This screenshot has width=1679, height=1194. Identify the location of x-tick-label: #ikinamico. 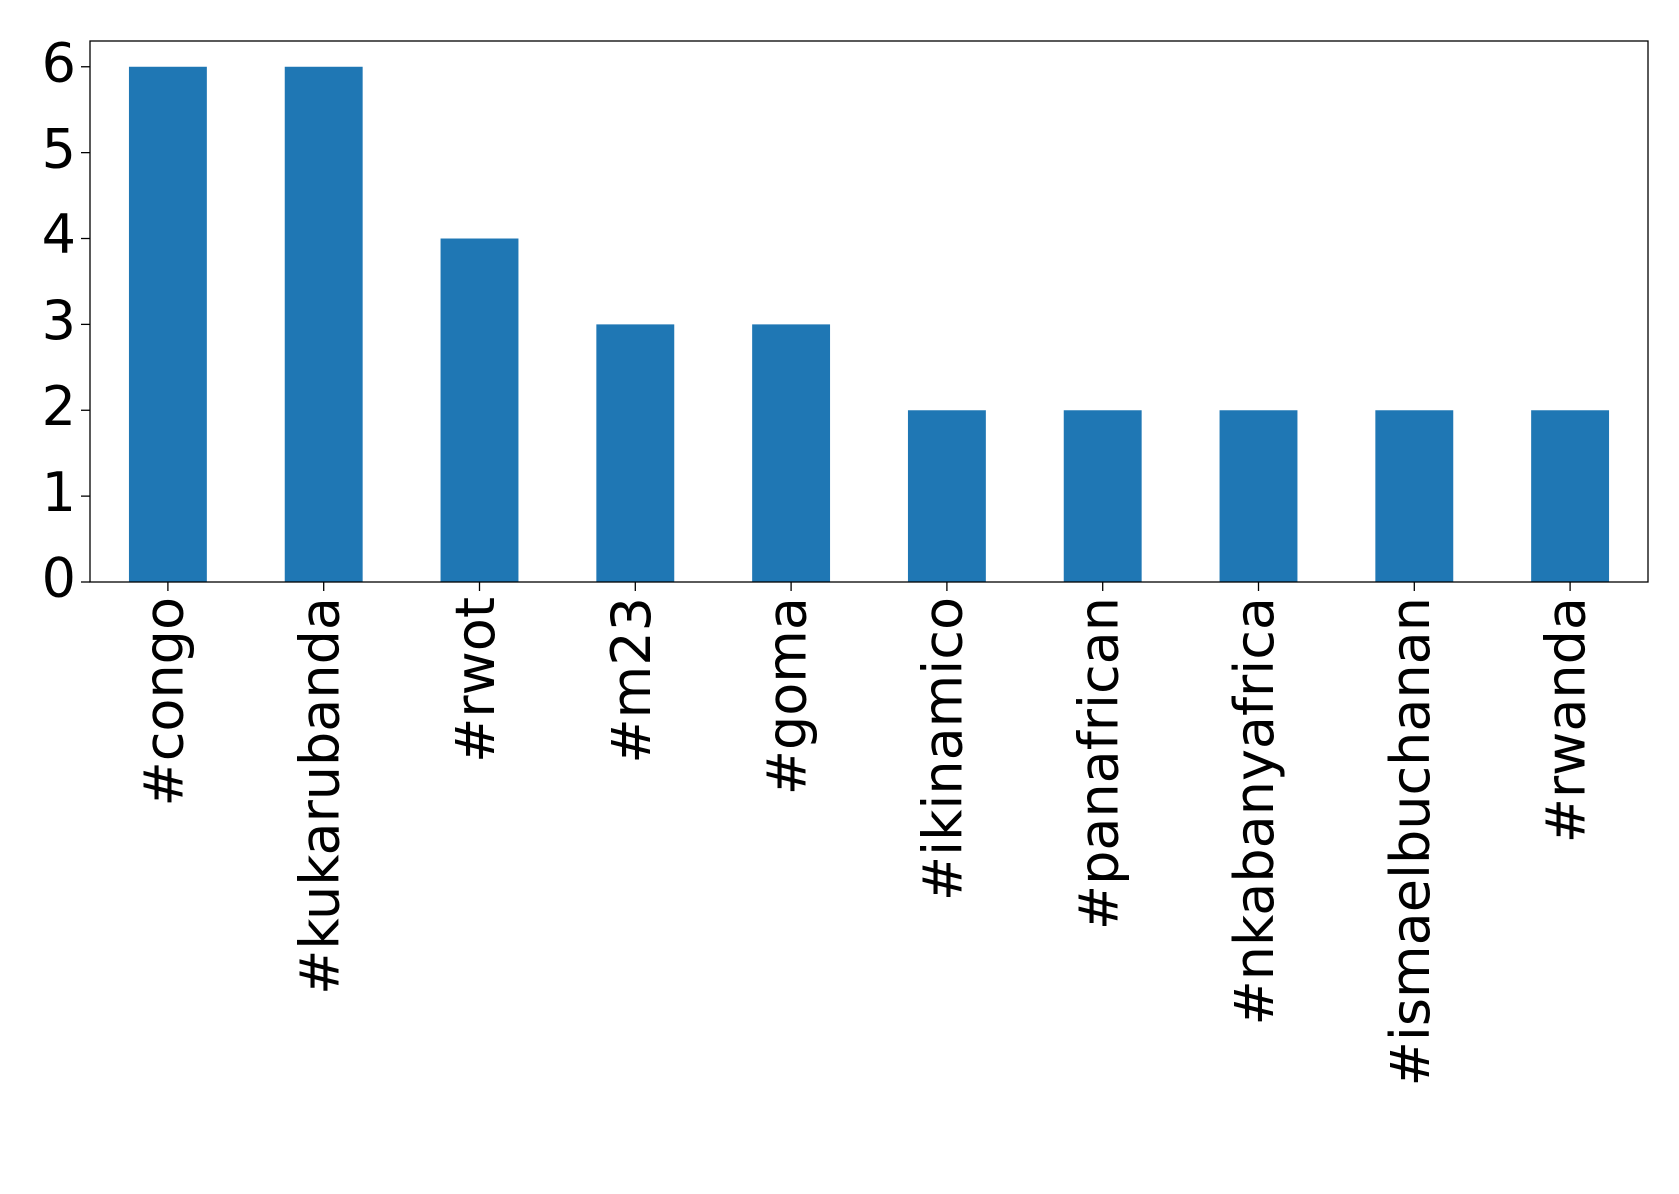
(943, 749).